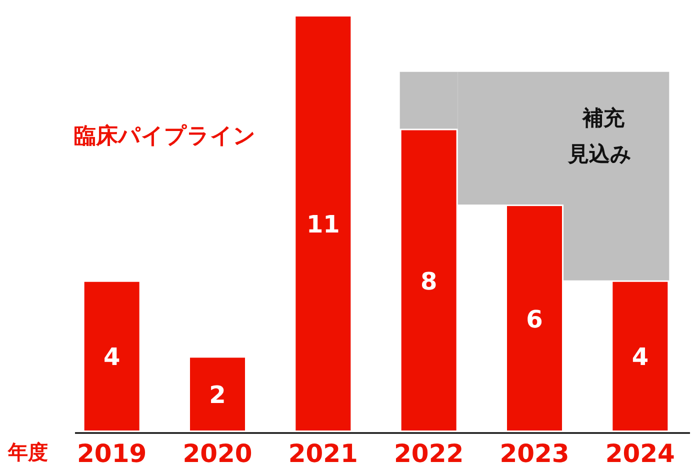 The height and width of the screenshot is (464, 691). I want to click on x-tick-label: 2021, so click(323, 451).